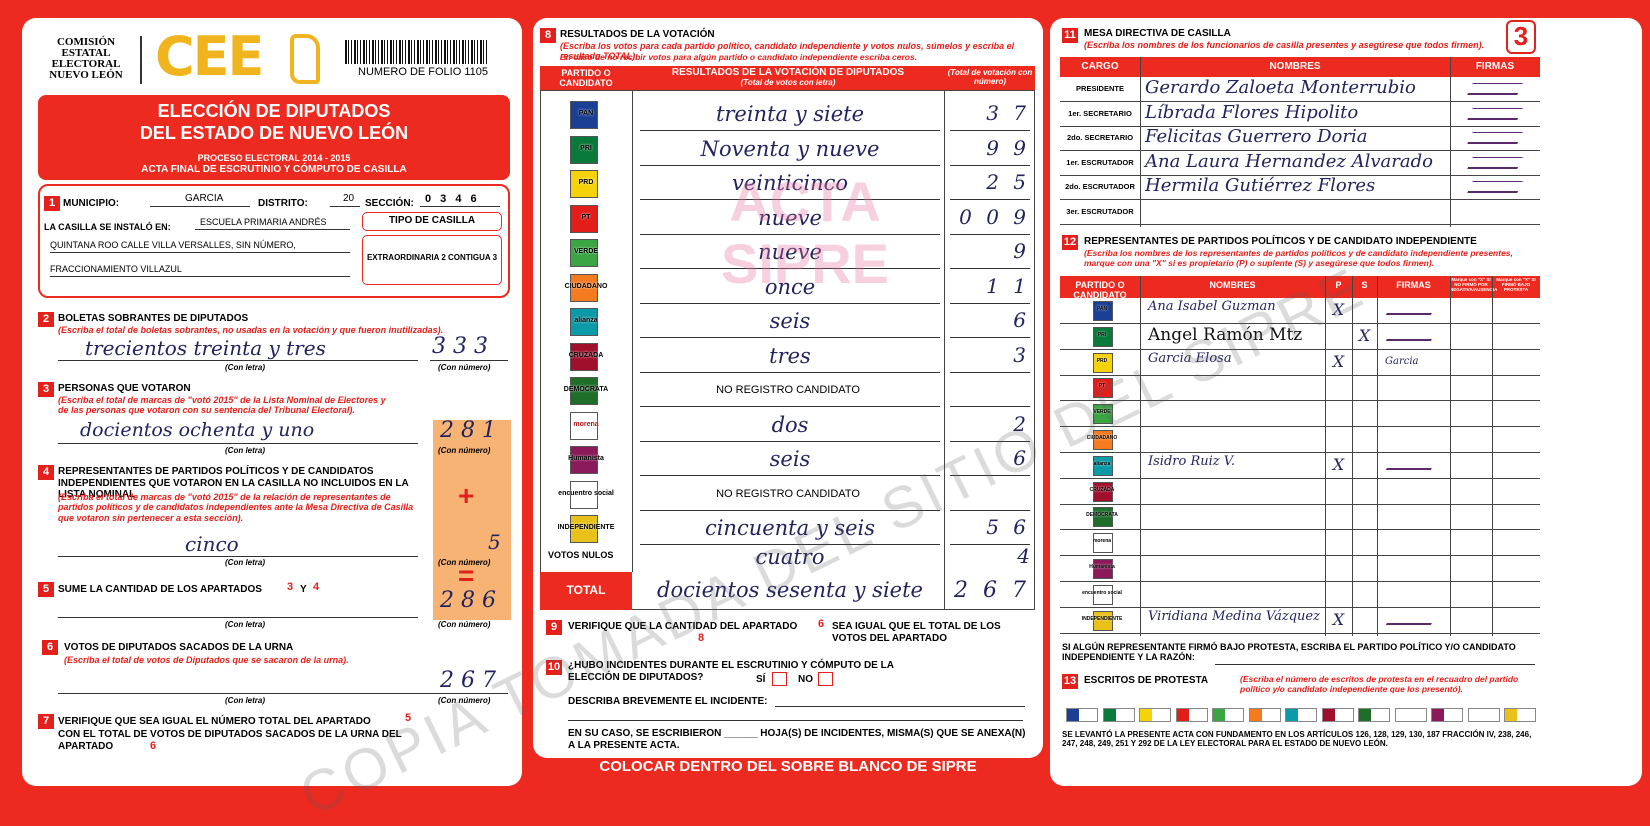 The image size is (1650, 826). I want to click on handwriting: Angel Ramón Mtz, so click(1225, 334).